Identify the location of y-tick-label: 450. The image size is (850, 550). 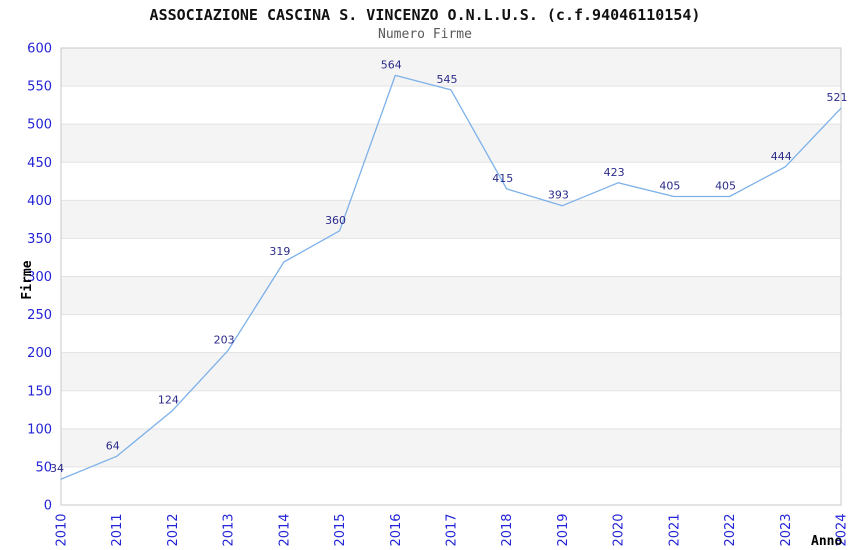
(39, 163).